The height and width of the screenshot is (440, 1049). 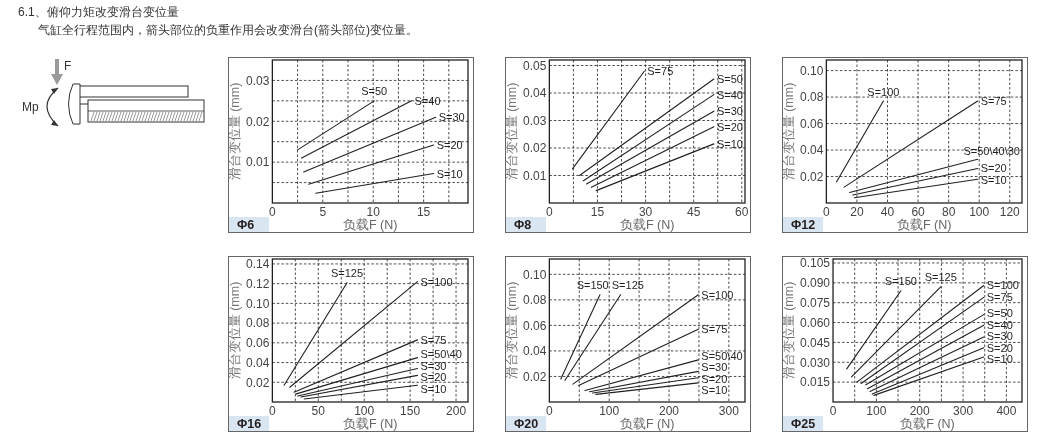 What do you see at coordinates (803, 225) in the screenshot?
I see `title: Φ12` at bounding box center [803, 225].